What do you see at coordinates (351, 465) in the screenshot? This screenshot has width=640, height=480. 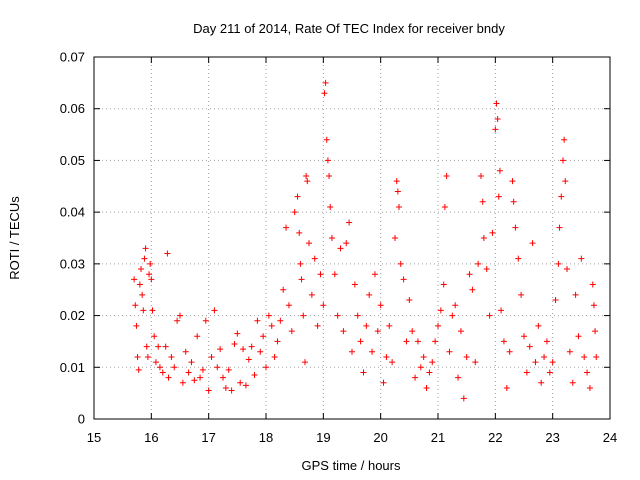 I see `x-axis-label: GPS time / hours` at bounding box center [351, 465].